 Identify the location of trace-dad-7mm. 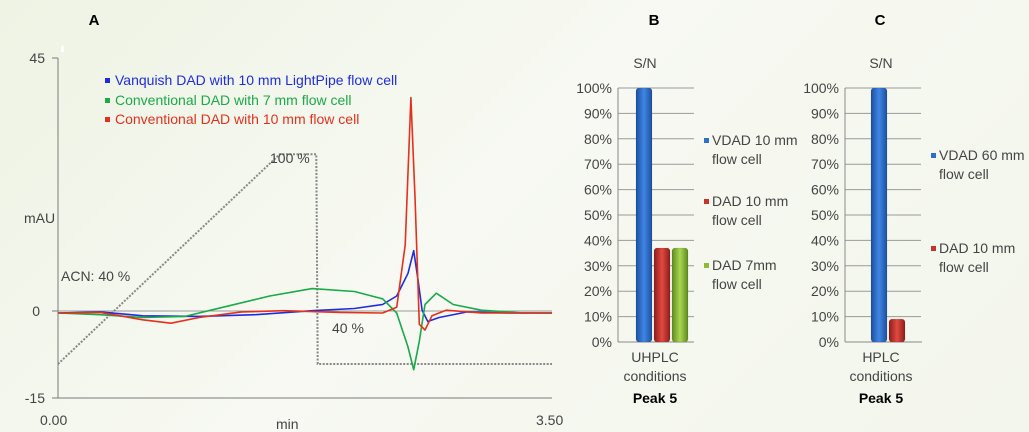
(305, 329).